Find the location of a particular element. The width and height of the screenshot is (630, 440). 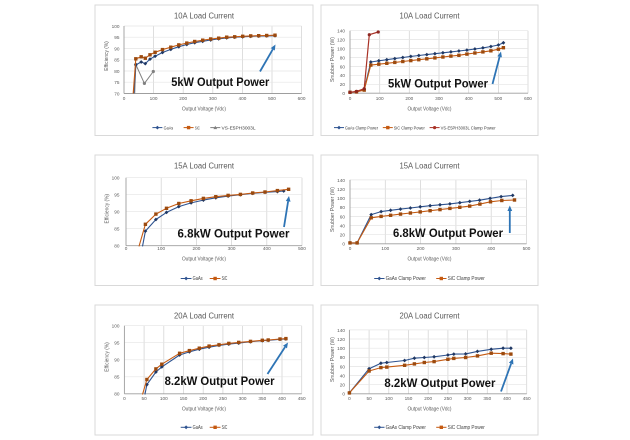

svg-text: 600 is located at coordinates (302, 98).